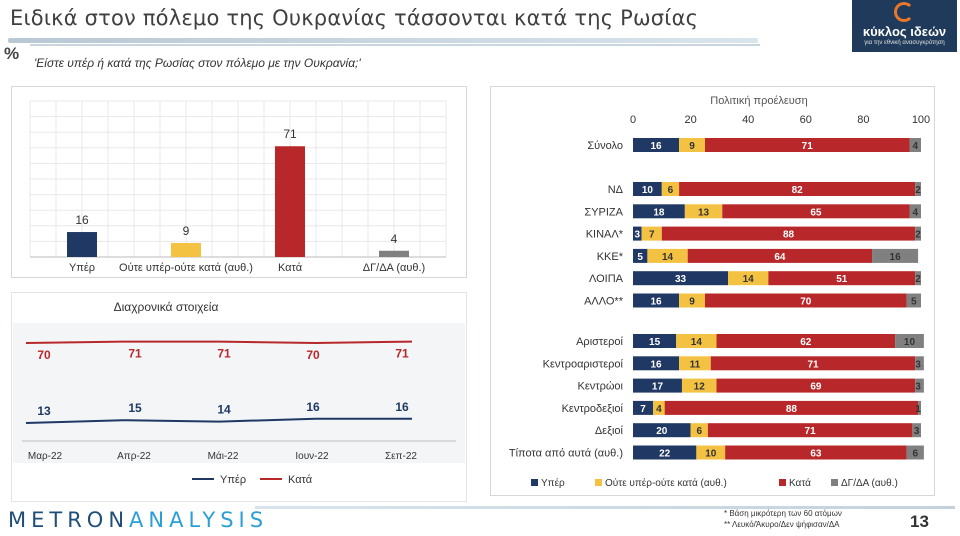  Describe the element at coordinates (44, 411) in the screenshot. I see `data-label: 13` at that location.